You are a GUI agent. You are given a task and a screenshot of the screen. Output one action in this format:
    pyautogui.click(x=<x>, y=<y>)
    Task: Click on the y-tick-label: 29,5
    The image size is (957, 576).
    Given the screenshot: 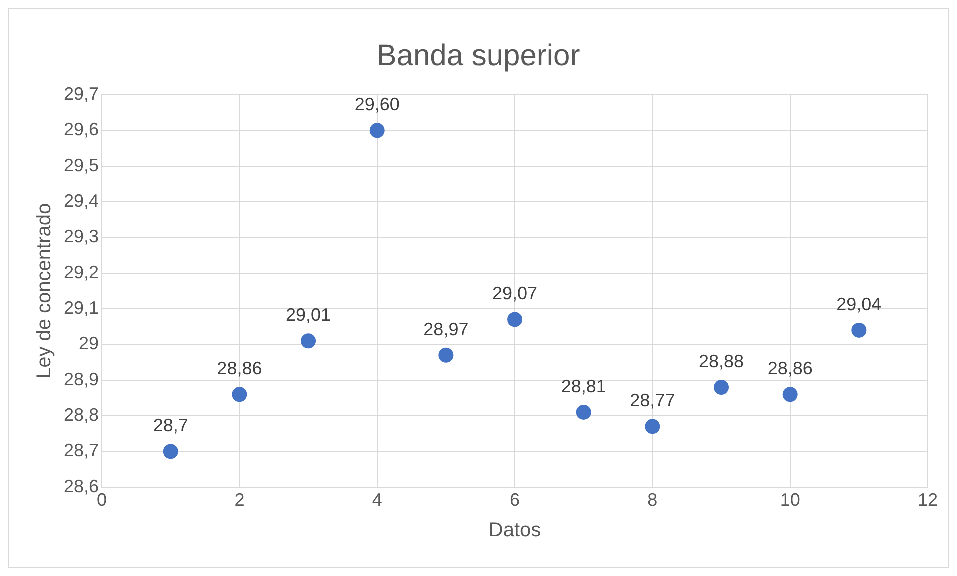 What is the action you would take?
    pyautogui.click(x=82, y=165)
    